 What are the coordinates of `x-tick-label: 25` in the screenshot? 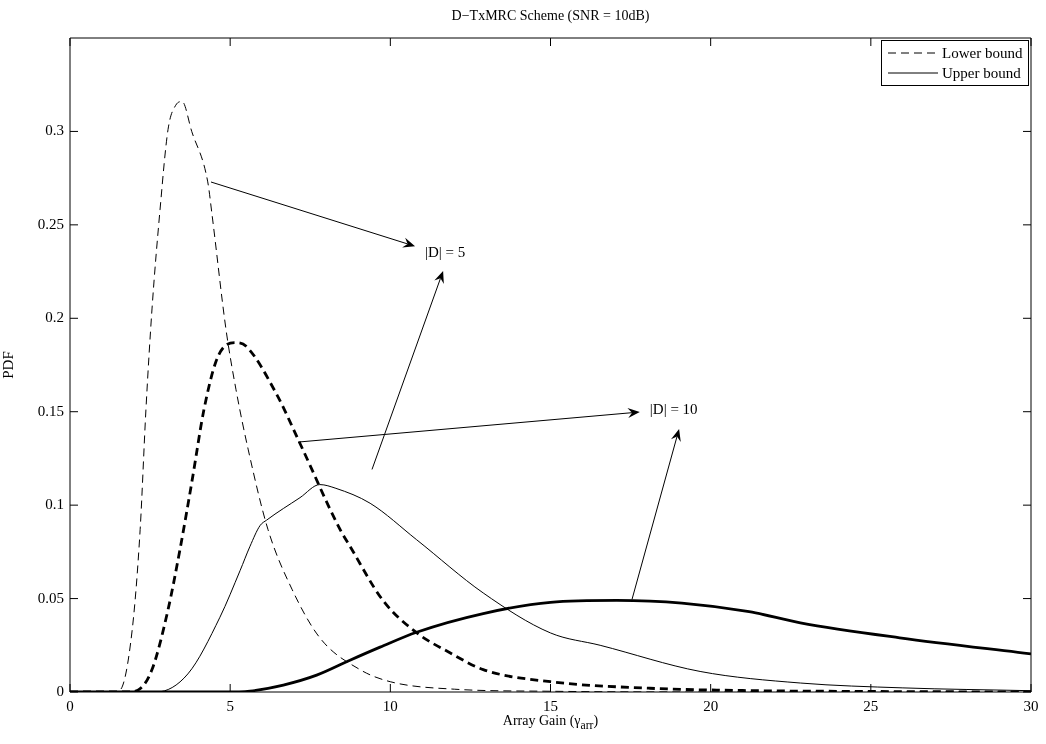 It's located at (871, 705).